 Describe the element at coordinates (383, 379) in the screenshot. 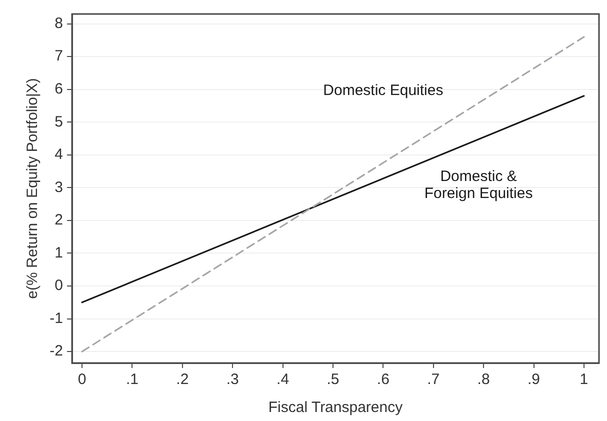

I see `x-tick-label: .6` at that location.